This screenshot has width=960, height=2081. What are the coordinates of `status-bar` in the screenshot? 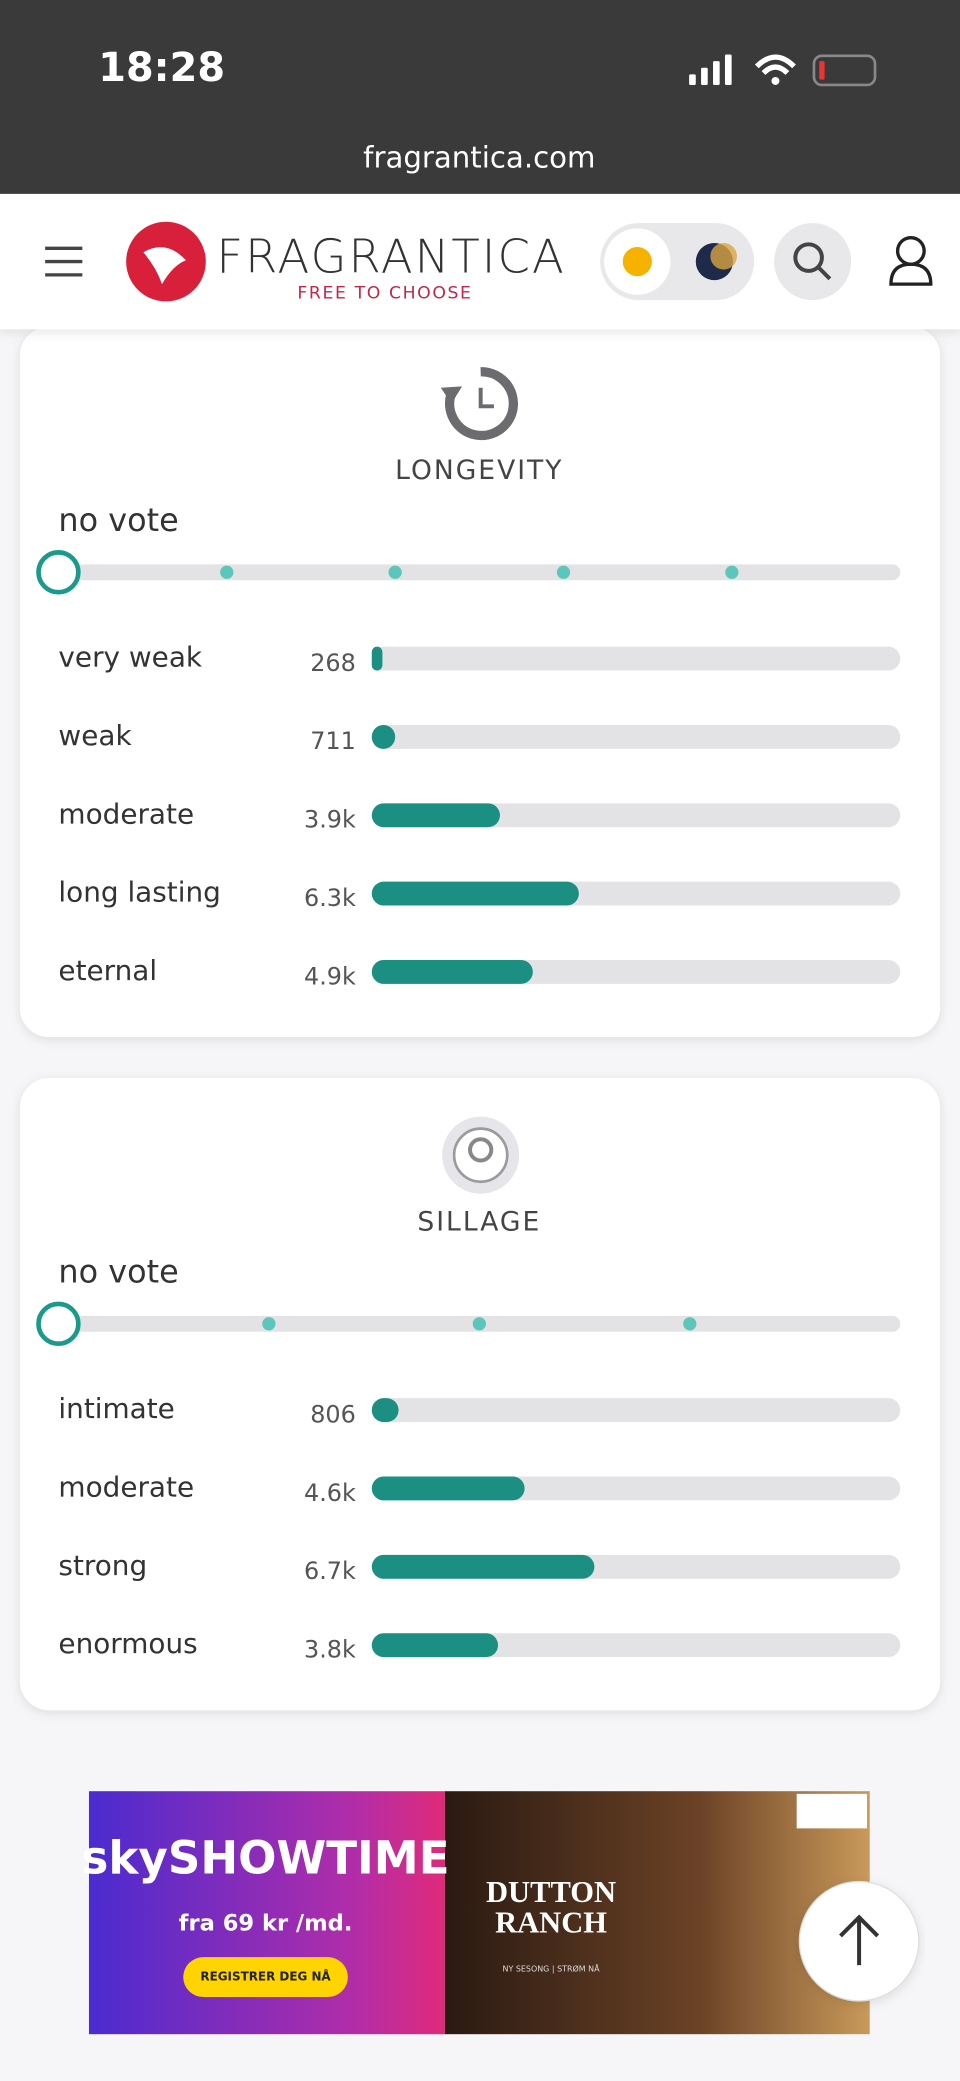 It's located at (480, 97).